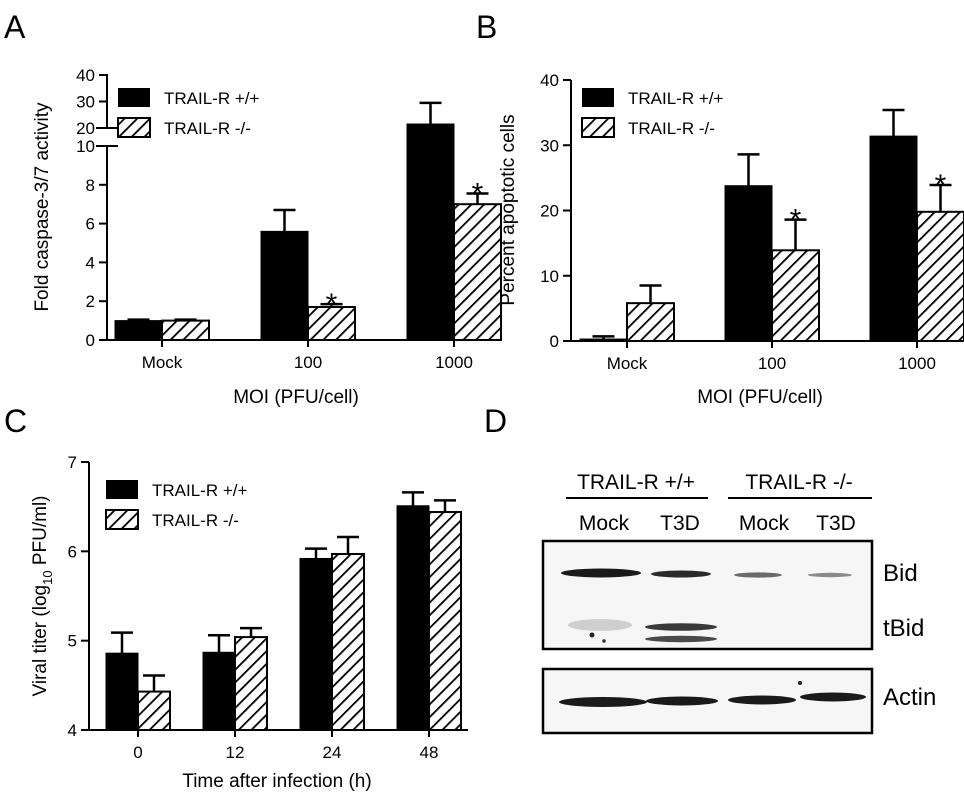  Describe the element at coordinates (332, 752) in the screenshot. I see `x-tick-label: 24` at that location.